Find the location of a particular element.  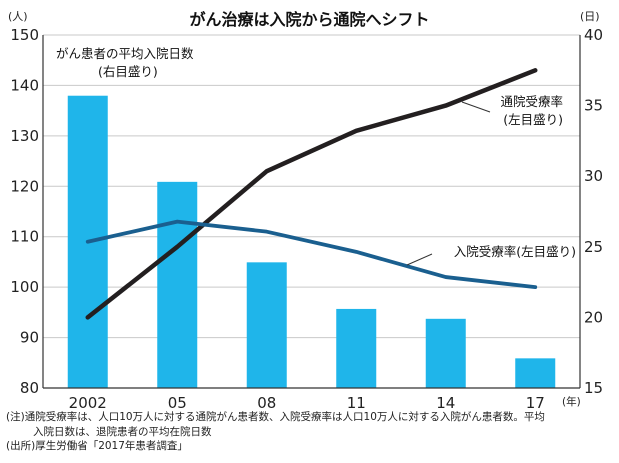

right-tick-label: 15 is located at coordinates (593, 388).